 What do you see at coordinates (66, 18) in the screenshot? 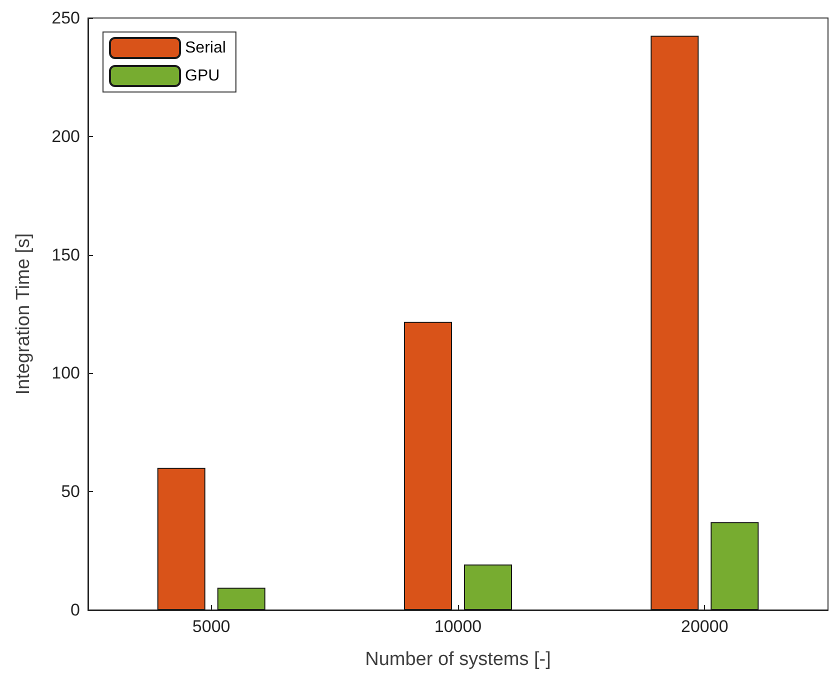
I see `y-tick-label: 250` at bounding box center [66, 18].